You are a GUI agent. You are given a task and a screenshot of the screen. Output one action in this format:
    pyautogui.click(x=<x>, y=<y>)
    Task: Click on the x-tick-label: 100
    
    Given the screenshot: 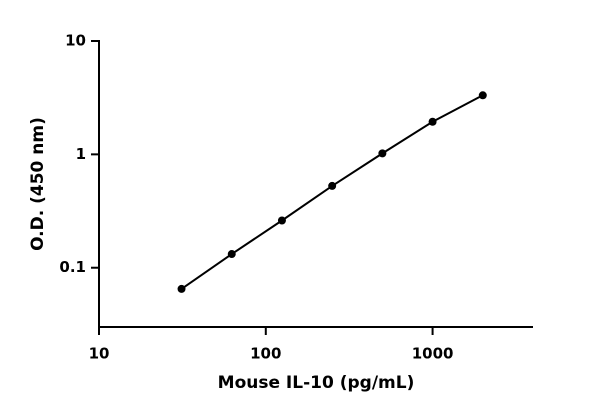 What is the action you would take?
    pyautogui.click(x=265, y=354)
    